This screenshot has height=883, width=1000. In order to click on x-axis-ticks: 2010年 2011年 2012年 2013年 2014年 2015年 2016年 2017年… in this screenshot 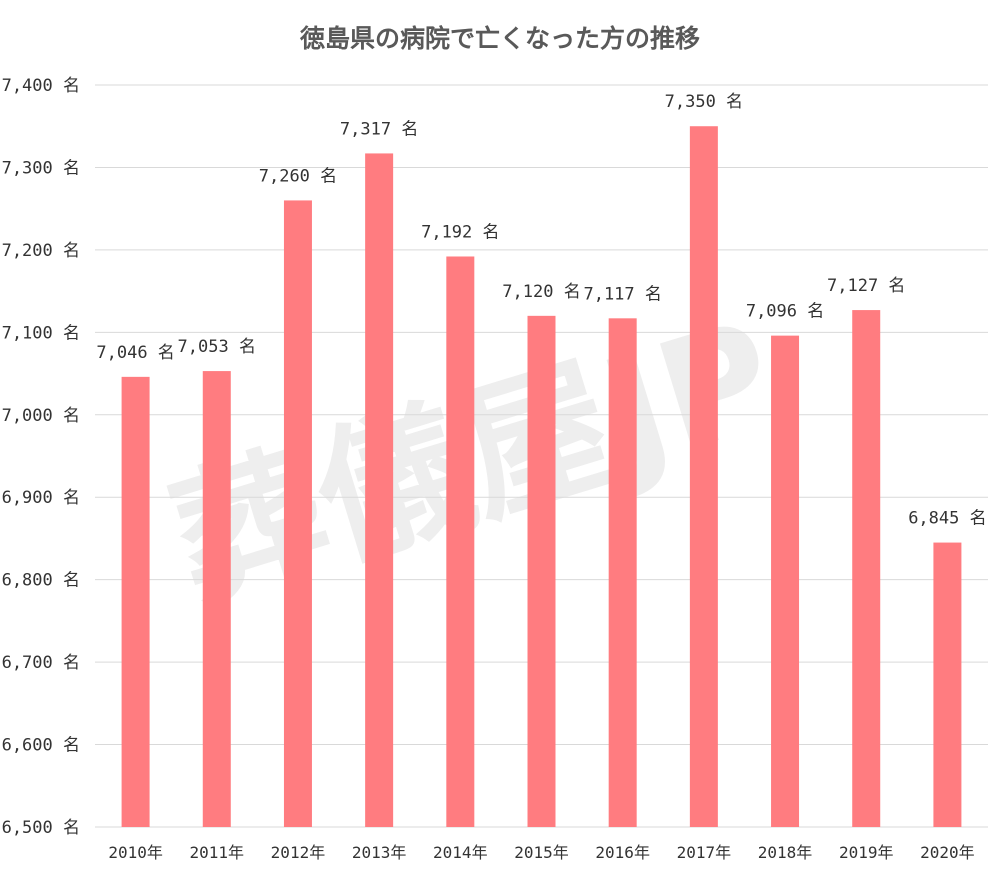, I will do `click(541, 852)`.